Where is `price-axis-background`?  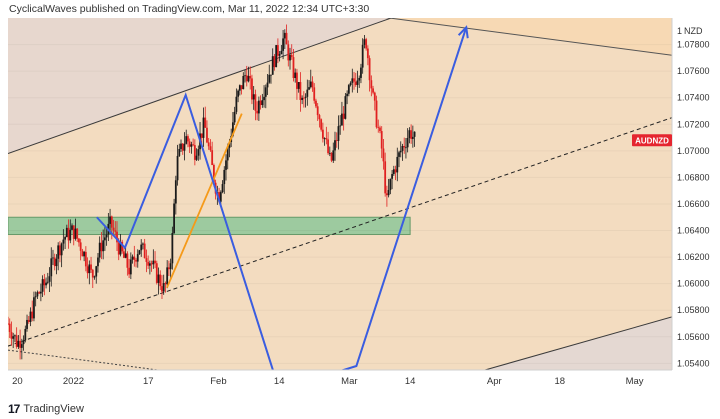
price-axis-background is located at coordinates (696, 208).